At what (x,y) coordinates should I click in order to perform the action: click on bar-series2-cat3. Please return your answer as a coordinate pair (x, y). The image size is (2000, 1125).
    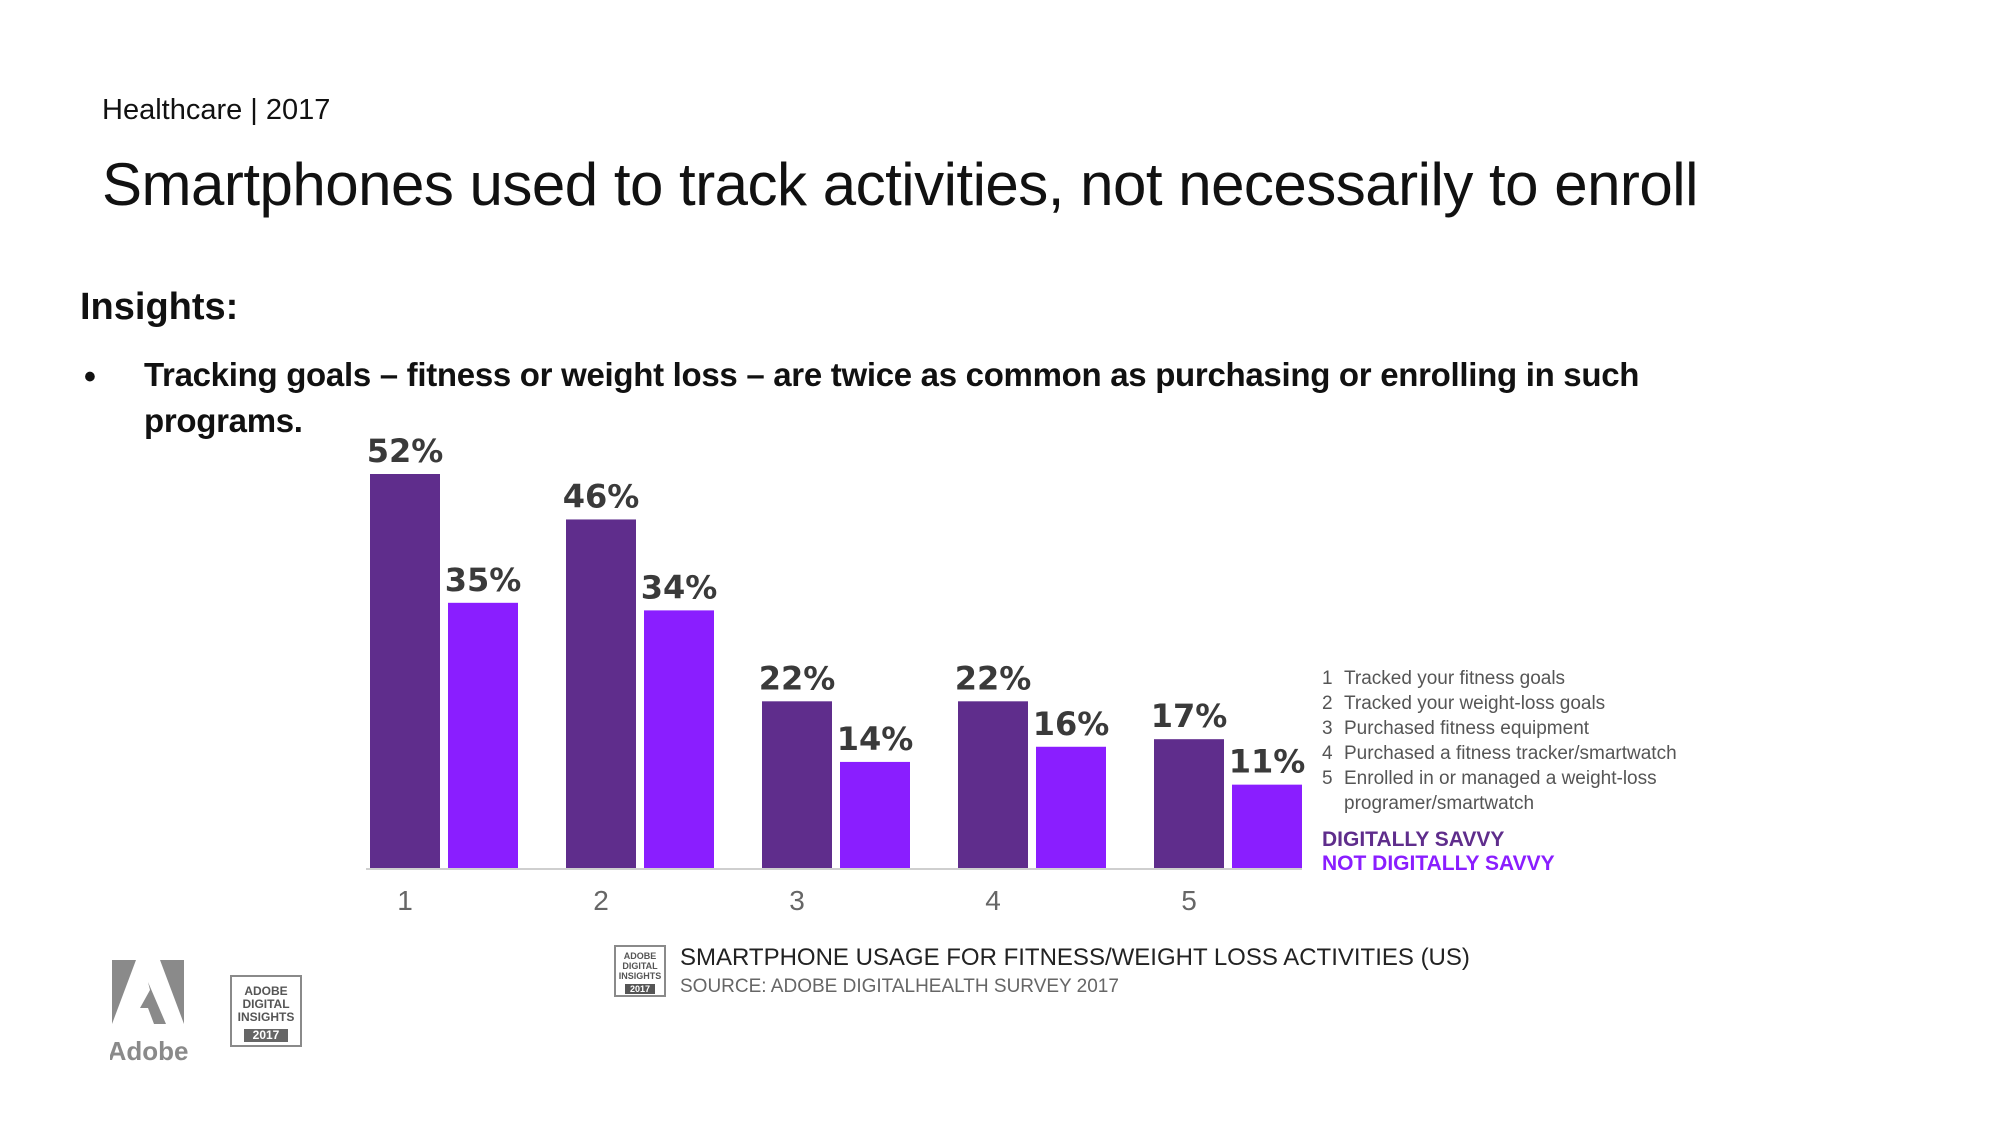
    Looking at the image, I should click on (875, 814).